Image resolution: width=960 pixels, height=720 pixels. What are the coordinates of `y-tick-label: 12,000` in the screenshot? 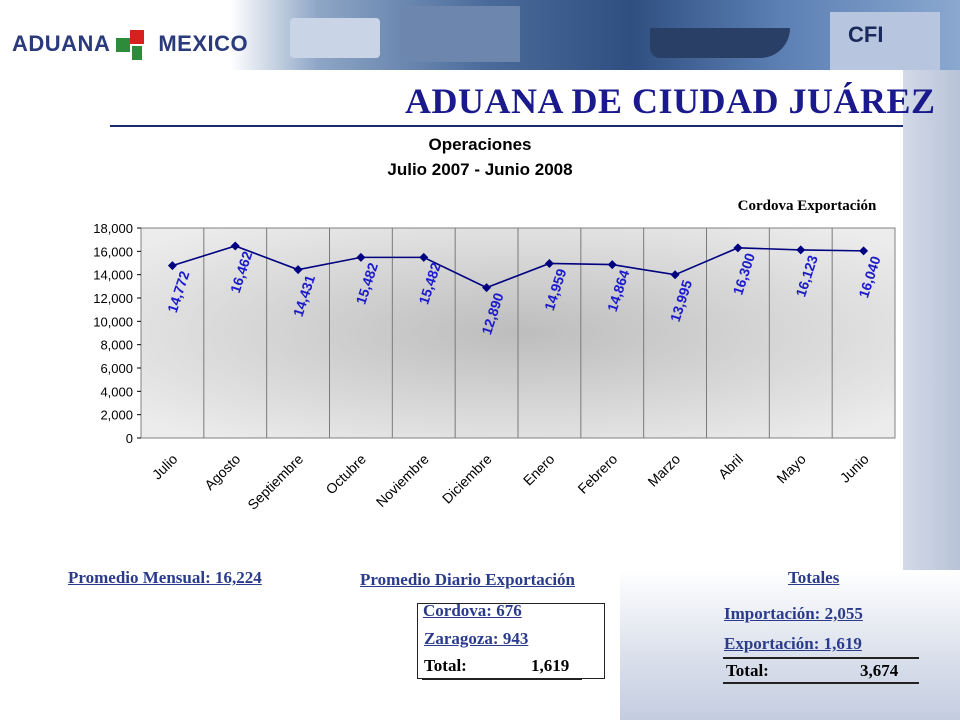 It's located at (113, 298).